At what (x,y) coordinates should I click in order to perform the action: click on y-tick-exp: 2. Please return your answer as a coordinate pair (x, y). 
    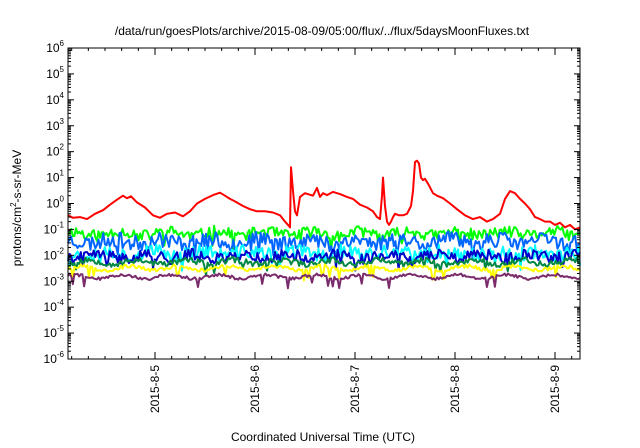
    Looking at the image, I should click on (62, 147).